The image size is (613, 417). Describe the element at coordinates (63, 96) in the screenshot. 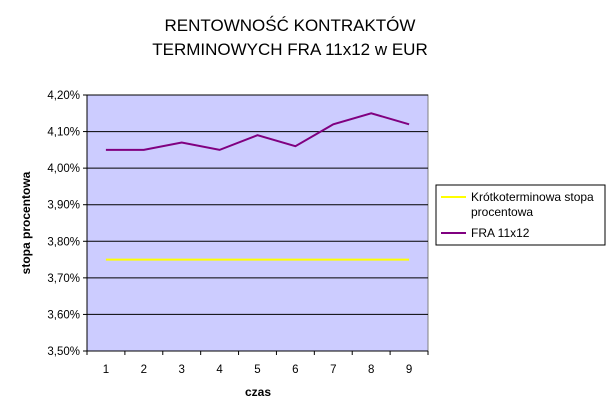

I see `y-tick-label: 4,20%` at that location.